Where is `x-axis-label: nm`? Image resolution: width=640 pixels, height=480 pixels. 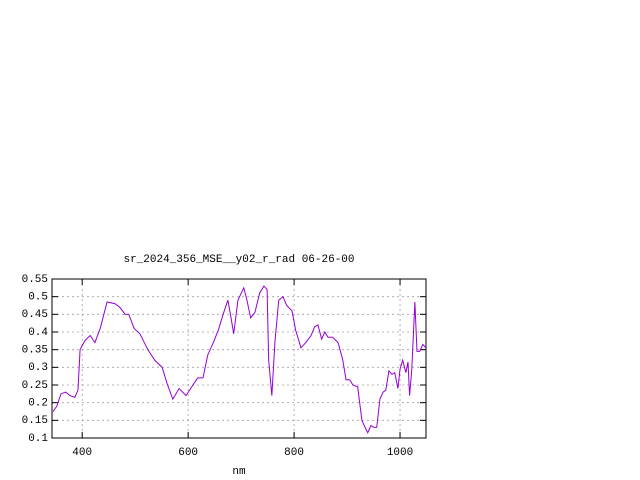 x-axis-label: nm is located at coordinates (239, 472).